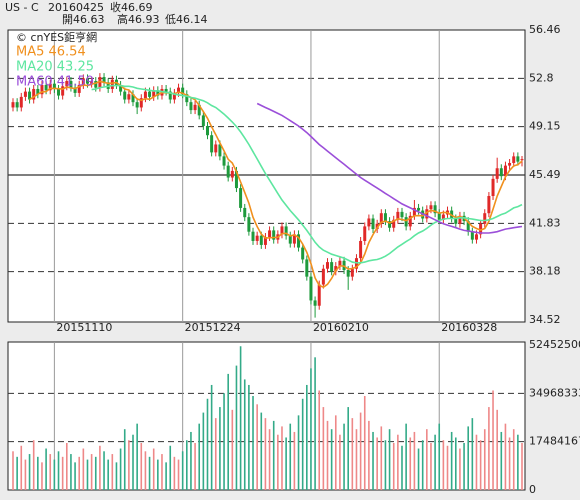  What do you see at coordinates (56, 37) in the screenshot?
I see `source: © cnYES鉅亨網` at bounding box center [56, 37].